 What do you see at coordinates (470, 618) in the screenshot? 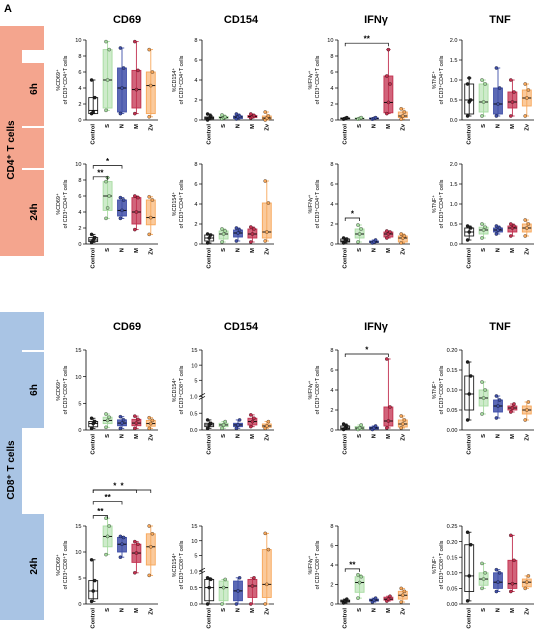
I see `chart-cd8-24h-tnf-xtick-label-control: Control` at bounding box center [470, 618].